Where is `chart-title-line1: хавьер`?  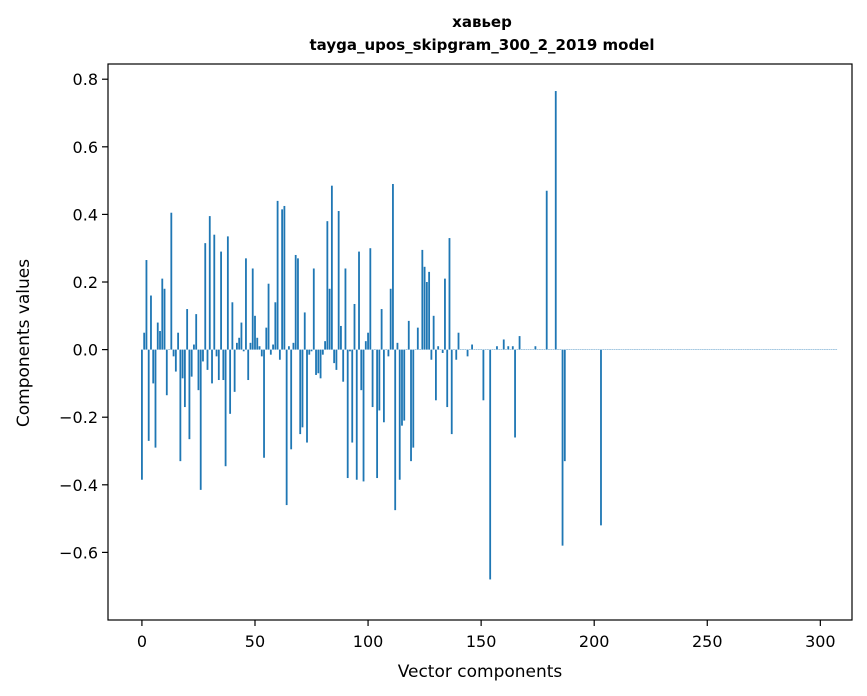 chart-title-line1: хавьер is located at coordinates (482, 22).